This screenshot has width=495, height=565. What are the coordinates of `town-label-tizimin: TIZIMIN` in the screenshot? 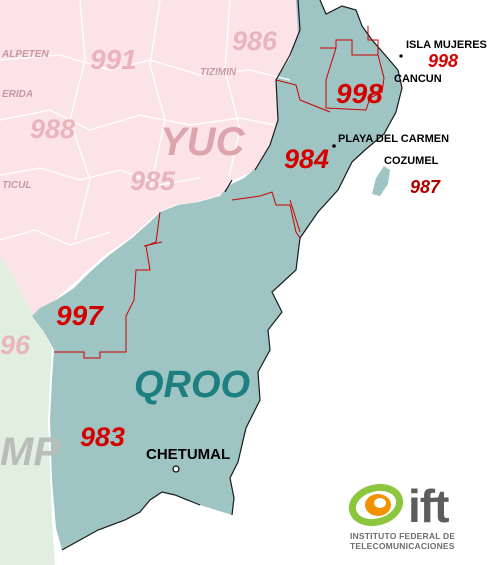 It's located at (218, 72).